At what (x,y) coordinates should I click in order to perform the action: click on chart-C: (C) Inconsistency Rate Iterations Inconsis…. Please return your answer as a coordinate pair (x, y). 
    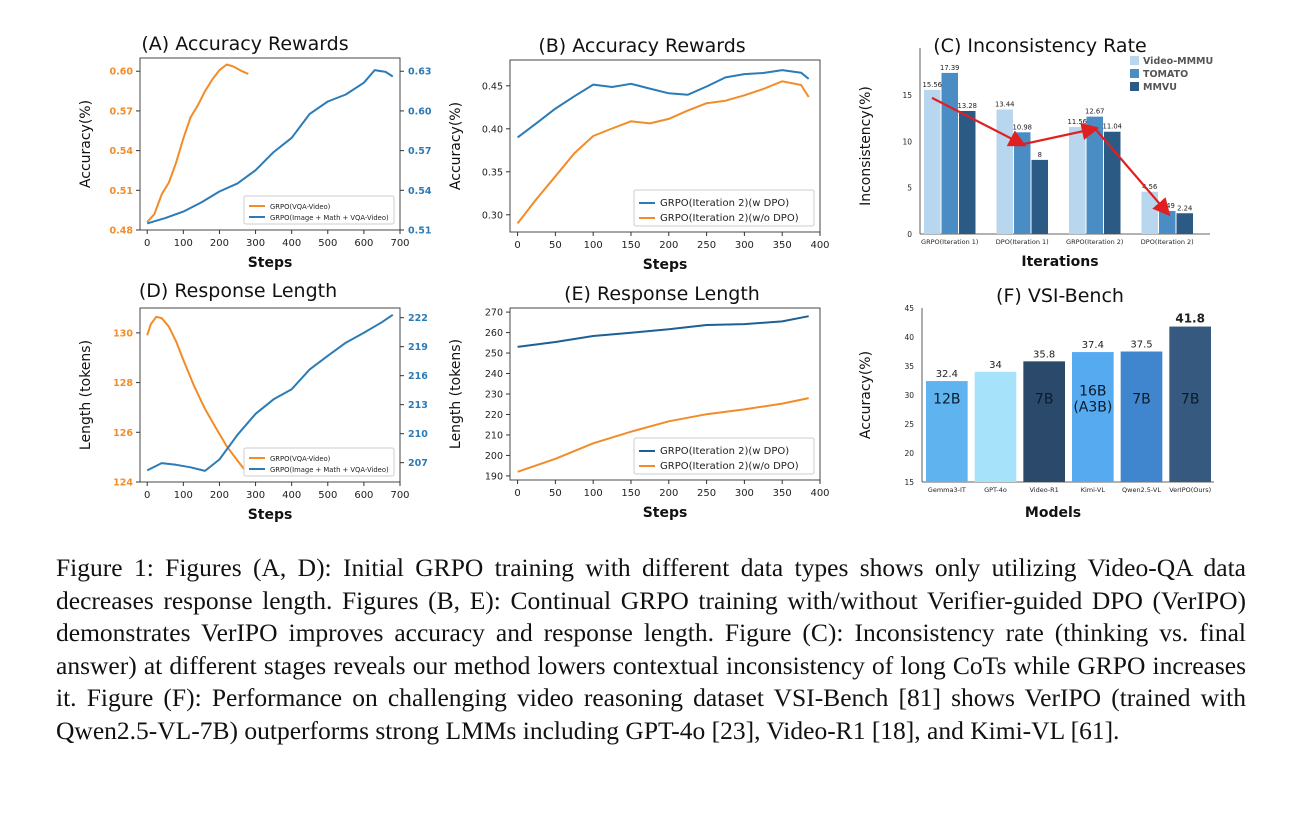
    Looking at the image, I should click on (1035, 152).